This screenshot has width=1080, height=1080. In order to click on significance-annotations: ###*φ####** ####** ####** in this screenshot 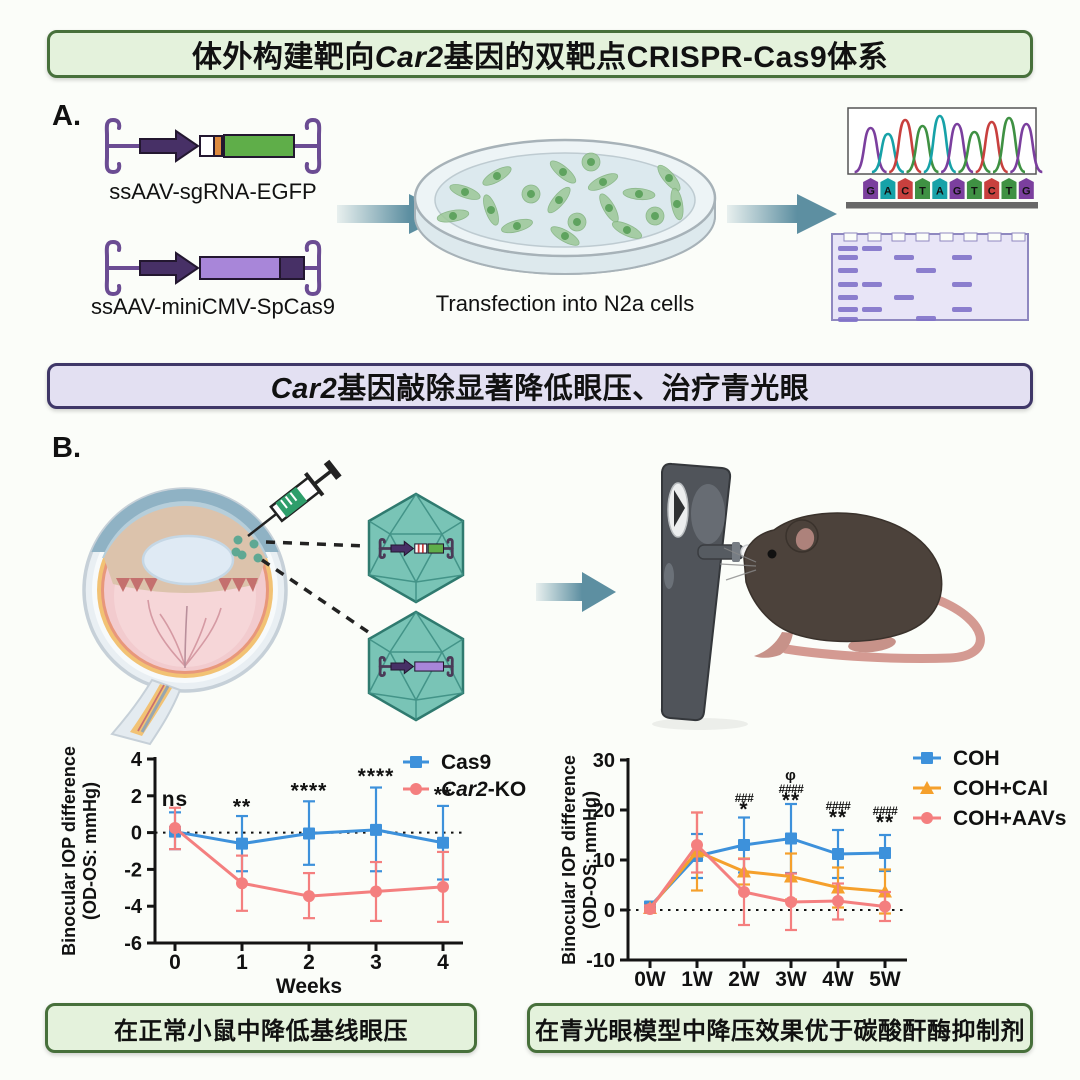, I will do `click(817, 800)`.